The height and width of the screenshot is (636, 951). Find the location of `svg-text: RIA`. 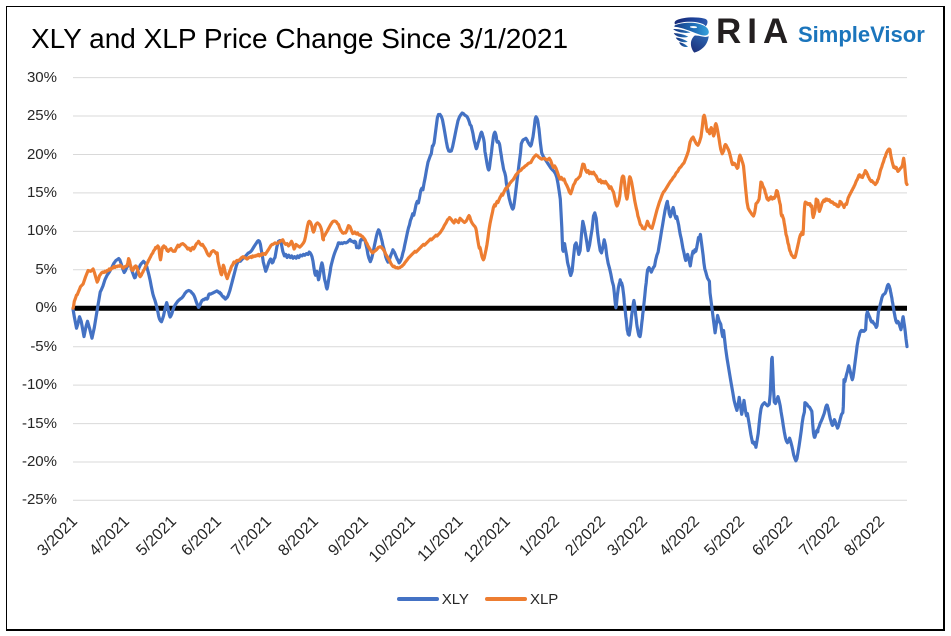

svg-text: RIA is located at coordinates (755, 31).